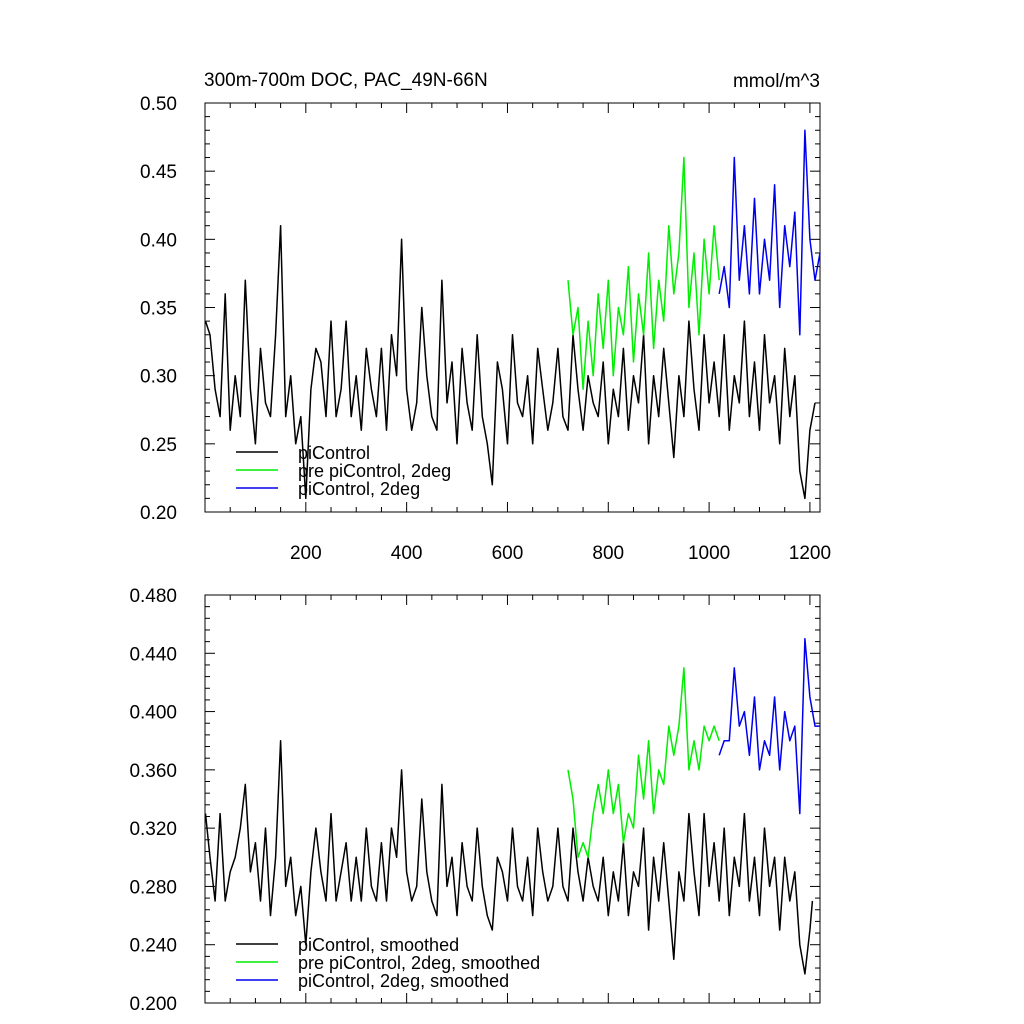 The image size is (1024, 1024). I want to click on y-tick-label: 0.40, so click(158, 240).